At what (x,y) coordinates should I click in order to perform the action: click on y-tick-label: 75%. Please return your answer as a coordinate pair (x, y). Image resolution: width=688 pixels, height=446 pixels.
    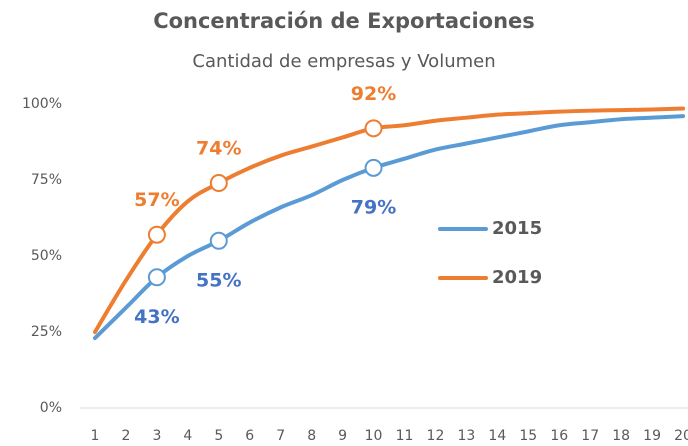
    Looking at the image, I should click on (46, 180).